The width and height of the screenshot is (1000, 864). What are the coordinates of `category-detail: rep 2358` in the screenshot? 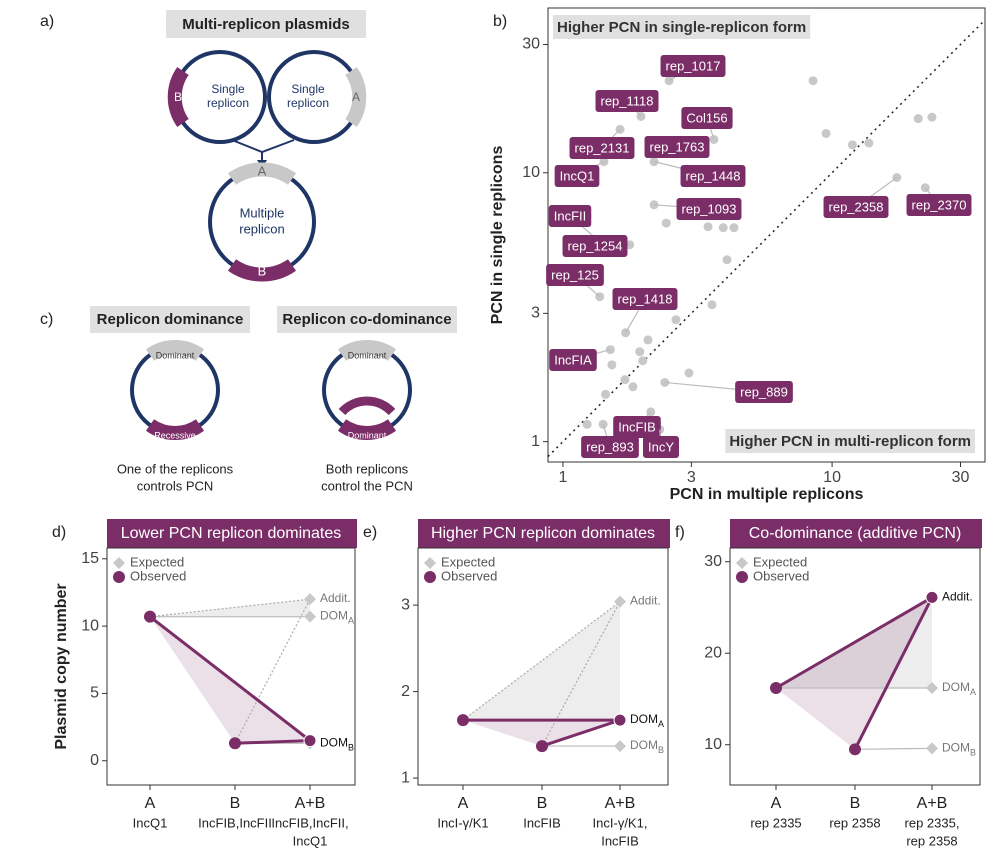 It's located at (854, 822).